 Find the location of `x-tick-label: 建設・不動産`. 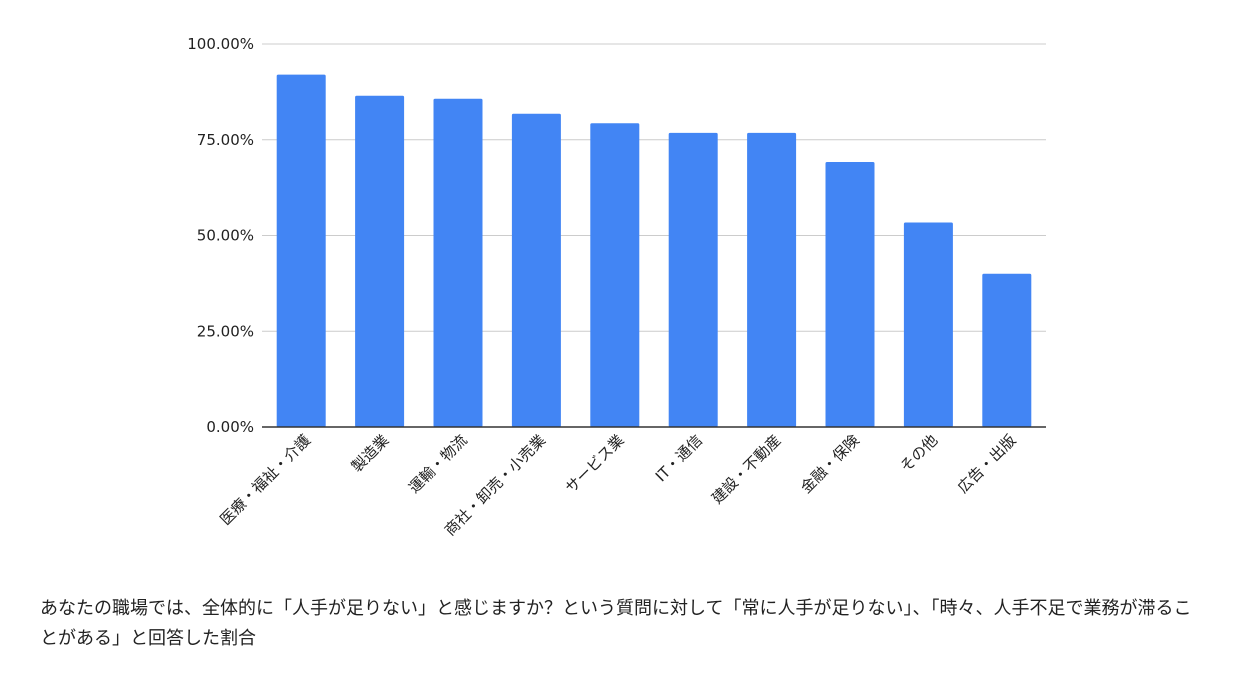

x-tick-label: 建設・不動産 is located at coordinates (746, 469).